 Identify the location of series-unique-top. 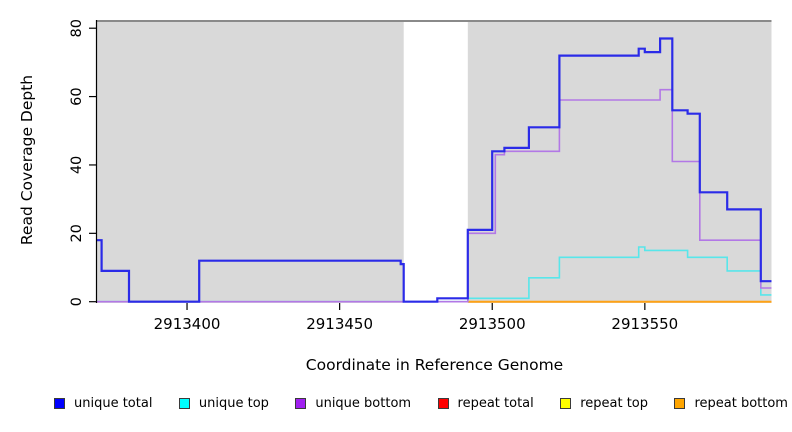
(434, 274).